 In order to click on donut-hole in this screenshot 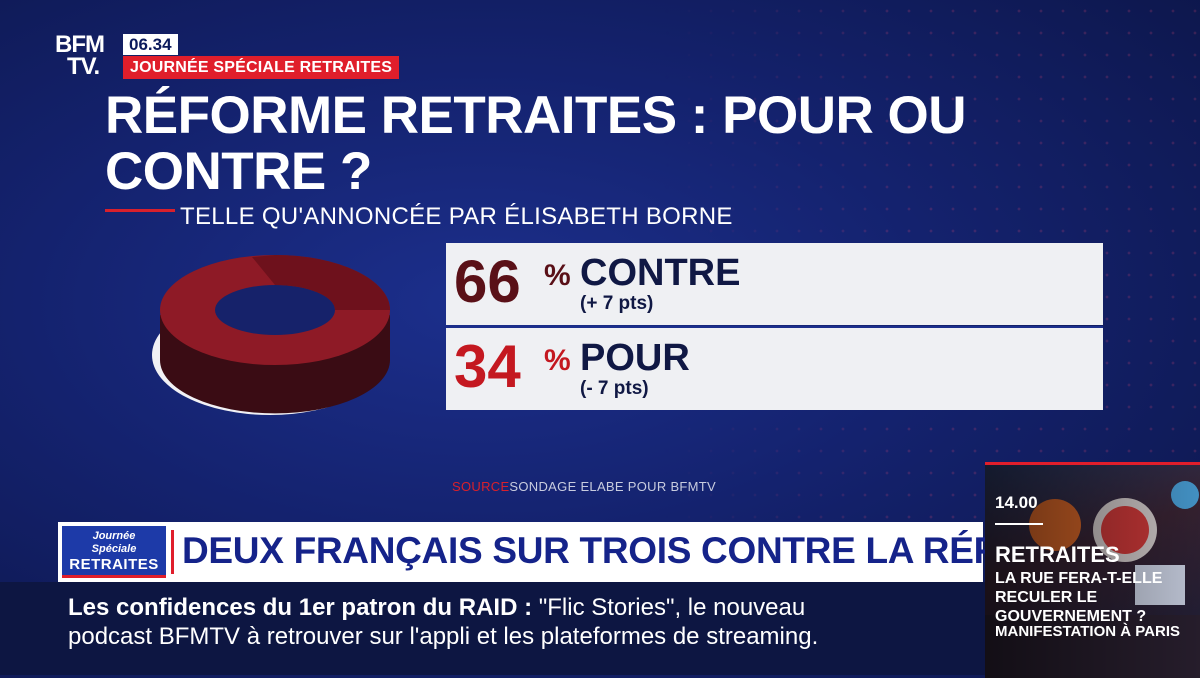, I will do `click(275, 310)`.